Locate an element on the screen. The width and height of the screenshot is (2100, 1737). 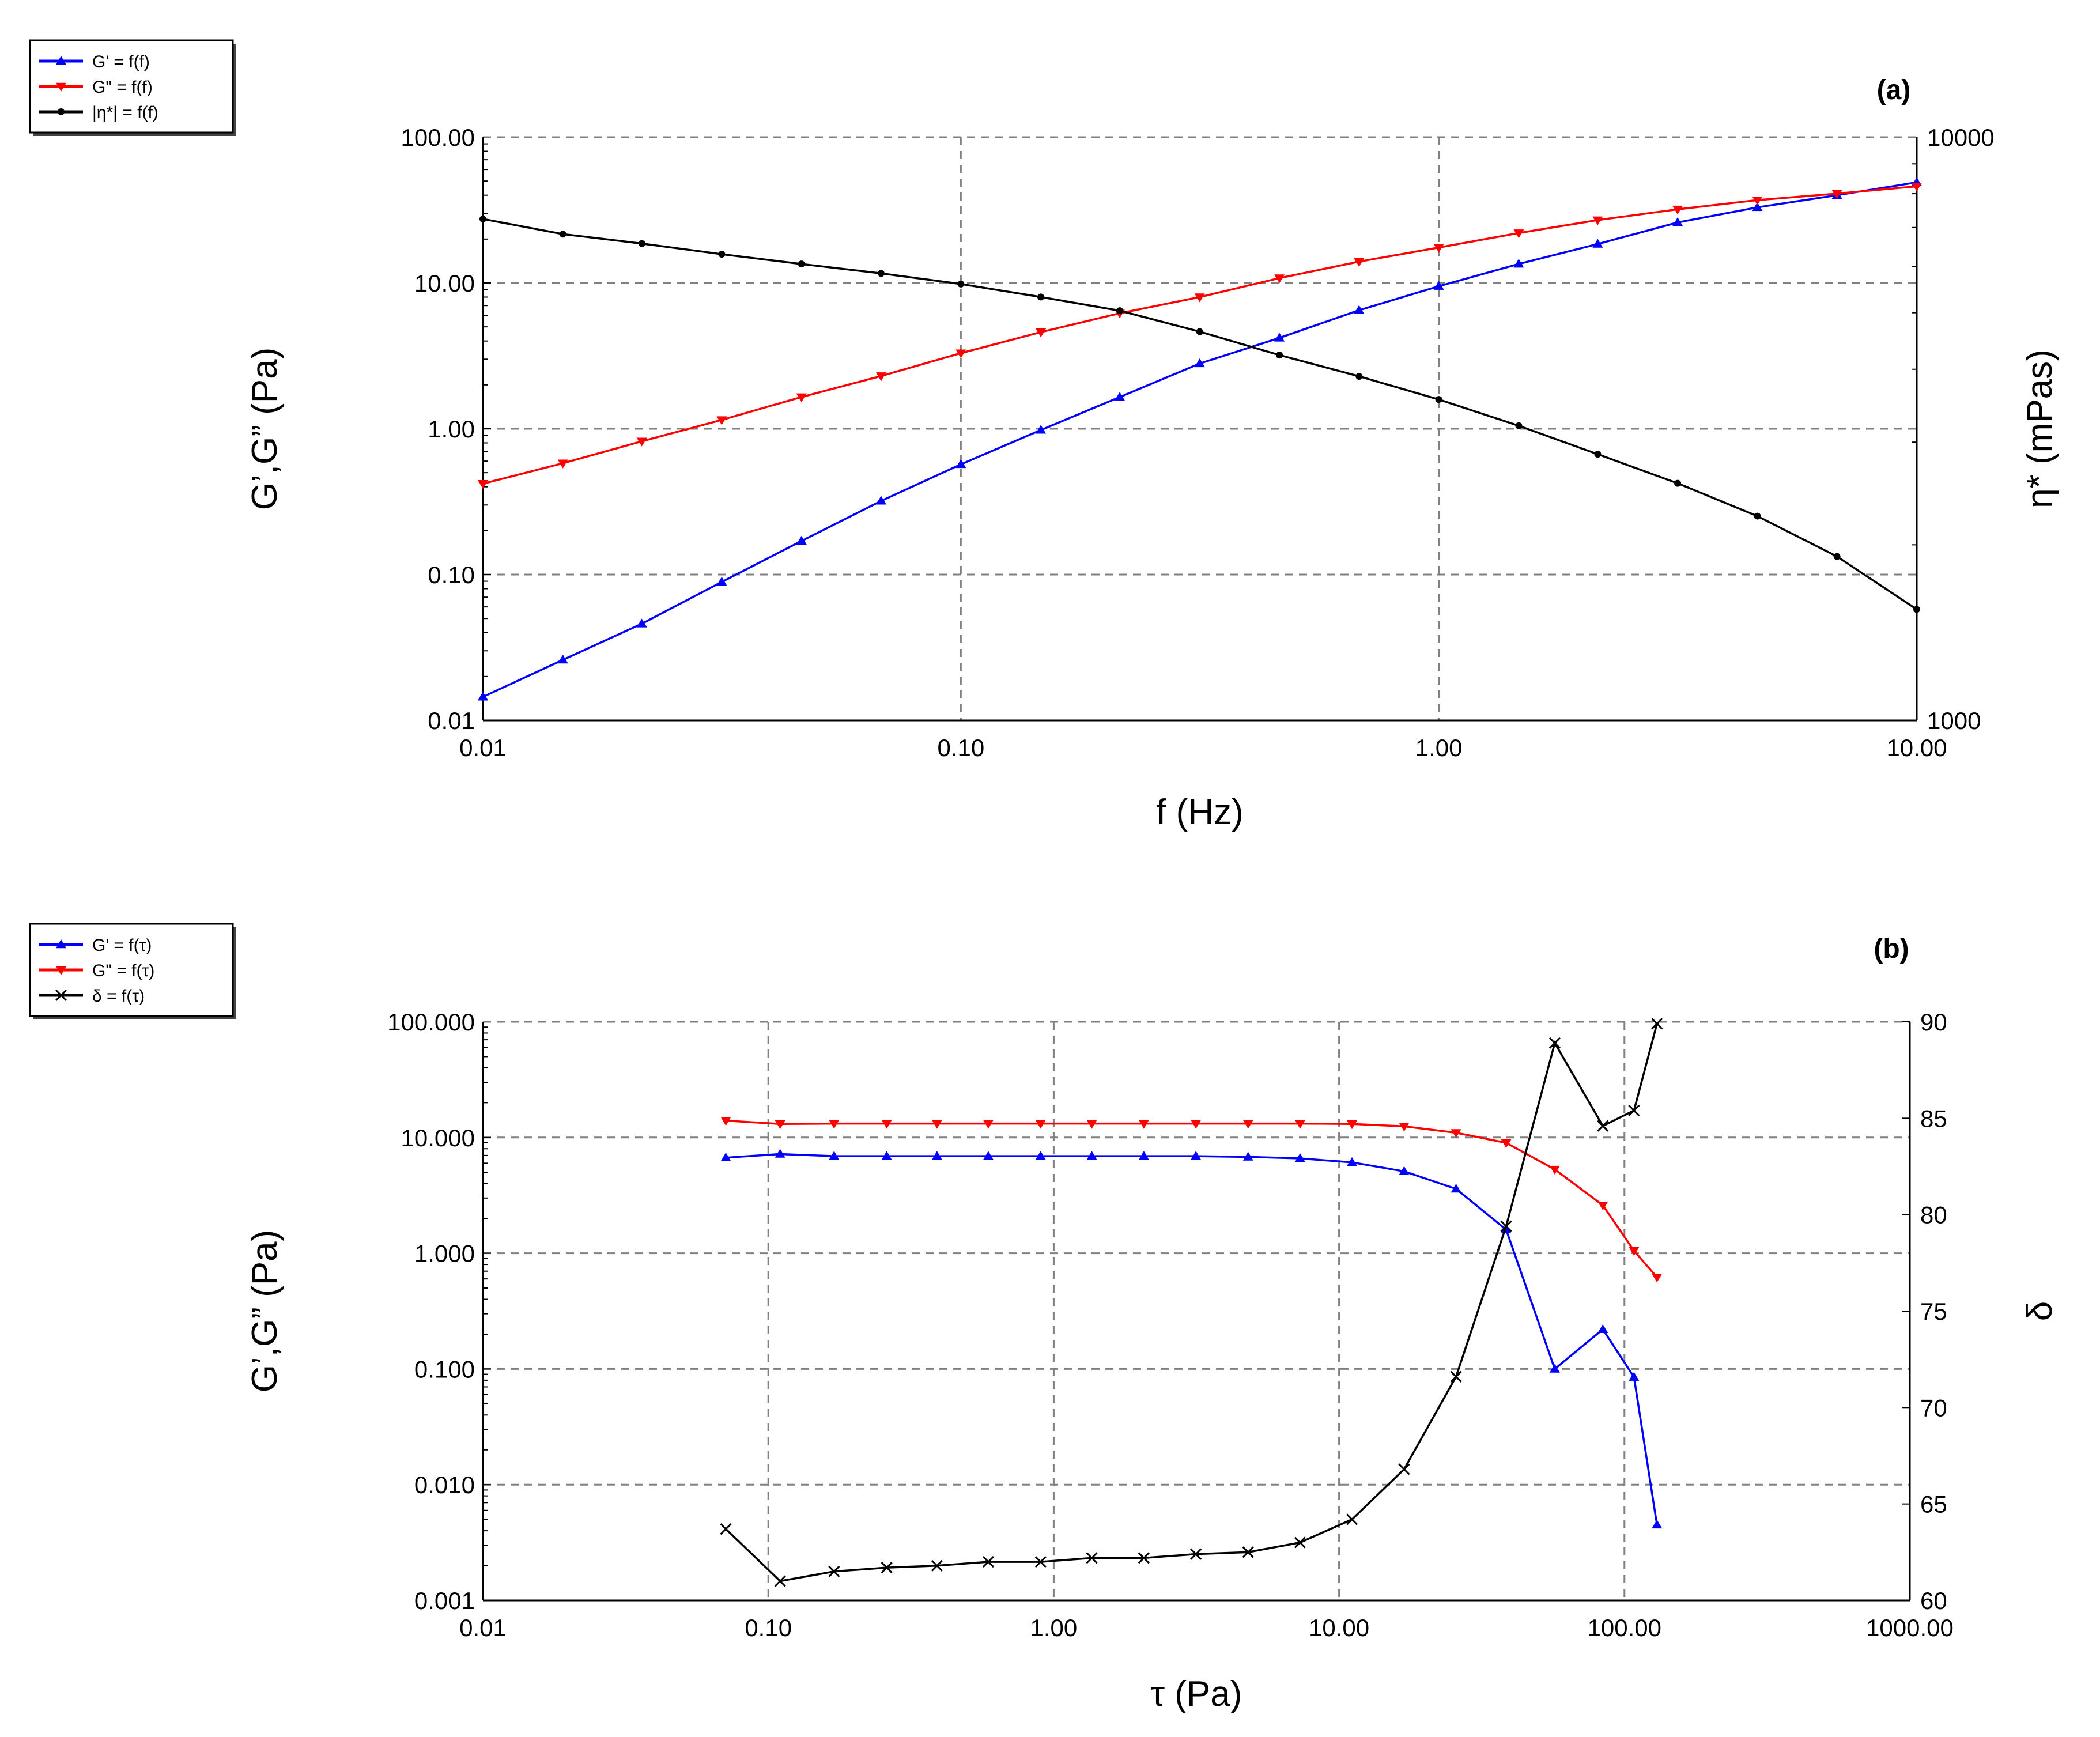
y-tick-label: 10.00 is located at coordinates (444, 283).